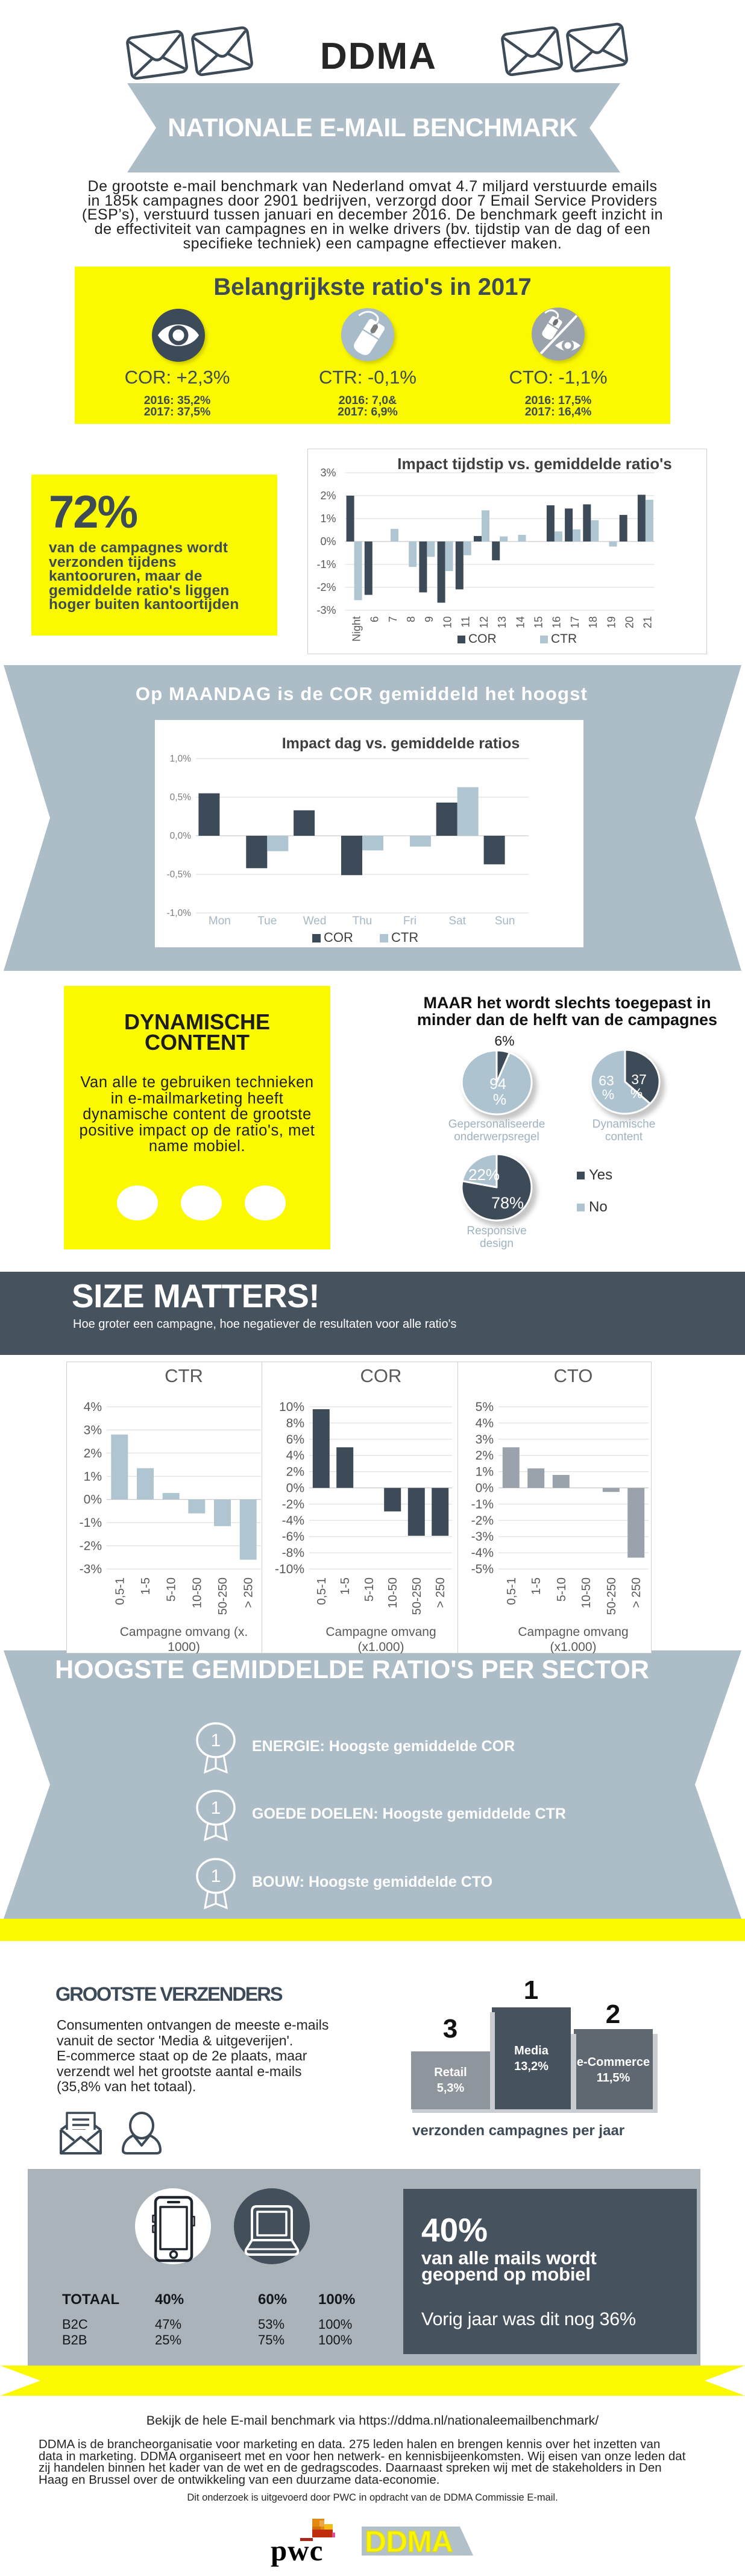 The height and width of the screenshot is (2576, 745). What do you see at coordinates (295, 1423) in the screenshot?
I see `svg-text: 8%` at bounding box center [295, 1423].